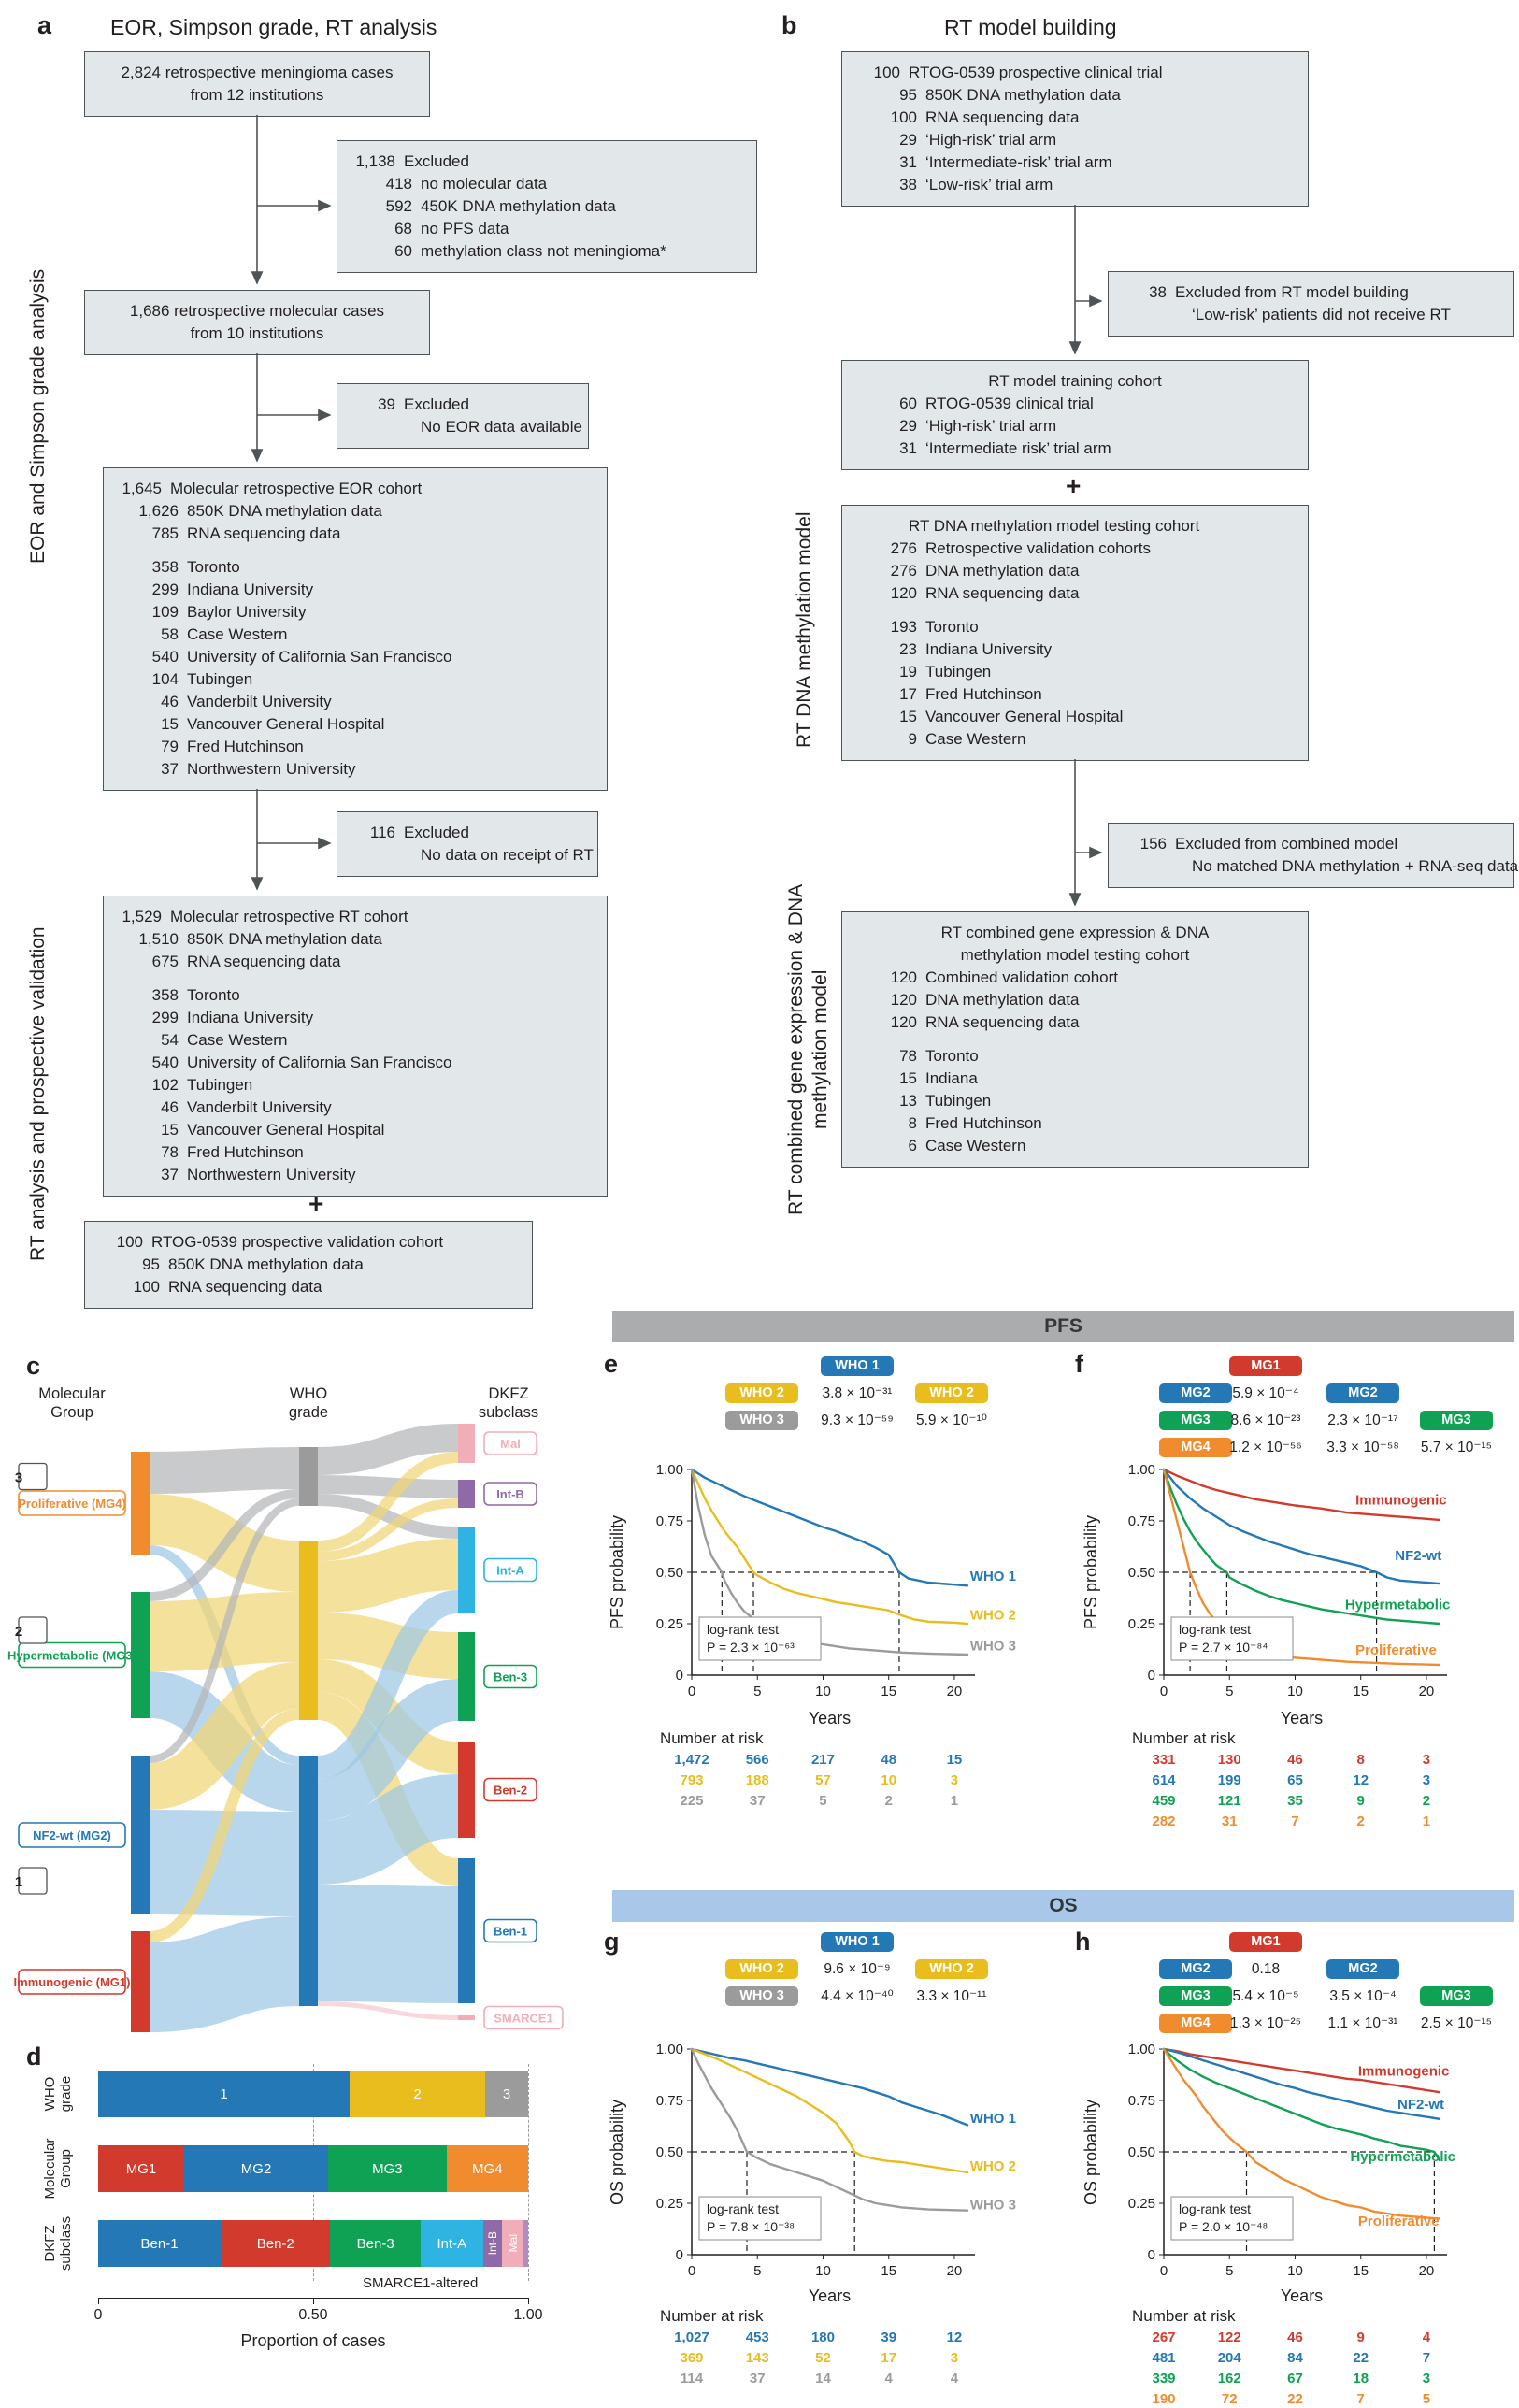  I want to click on sankey-node-MG1, so click(140, 1981).